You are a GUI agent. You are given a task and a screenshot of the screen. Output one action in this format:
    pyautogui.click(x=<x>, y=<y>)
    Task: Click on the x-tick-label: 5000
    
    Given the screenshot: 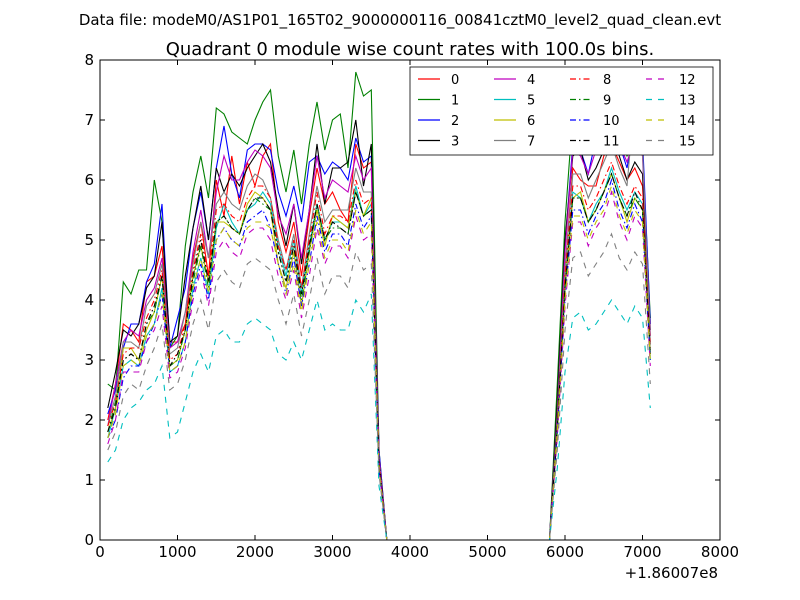 What is the action you would take?
    pyautogui.click(x=487, y=552)
    